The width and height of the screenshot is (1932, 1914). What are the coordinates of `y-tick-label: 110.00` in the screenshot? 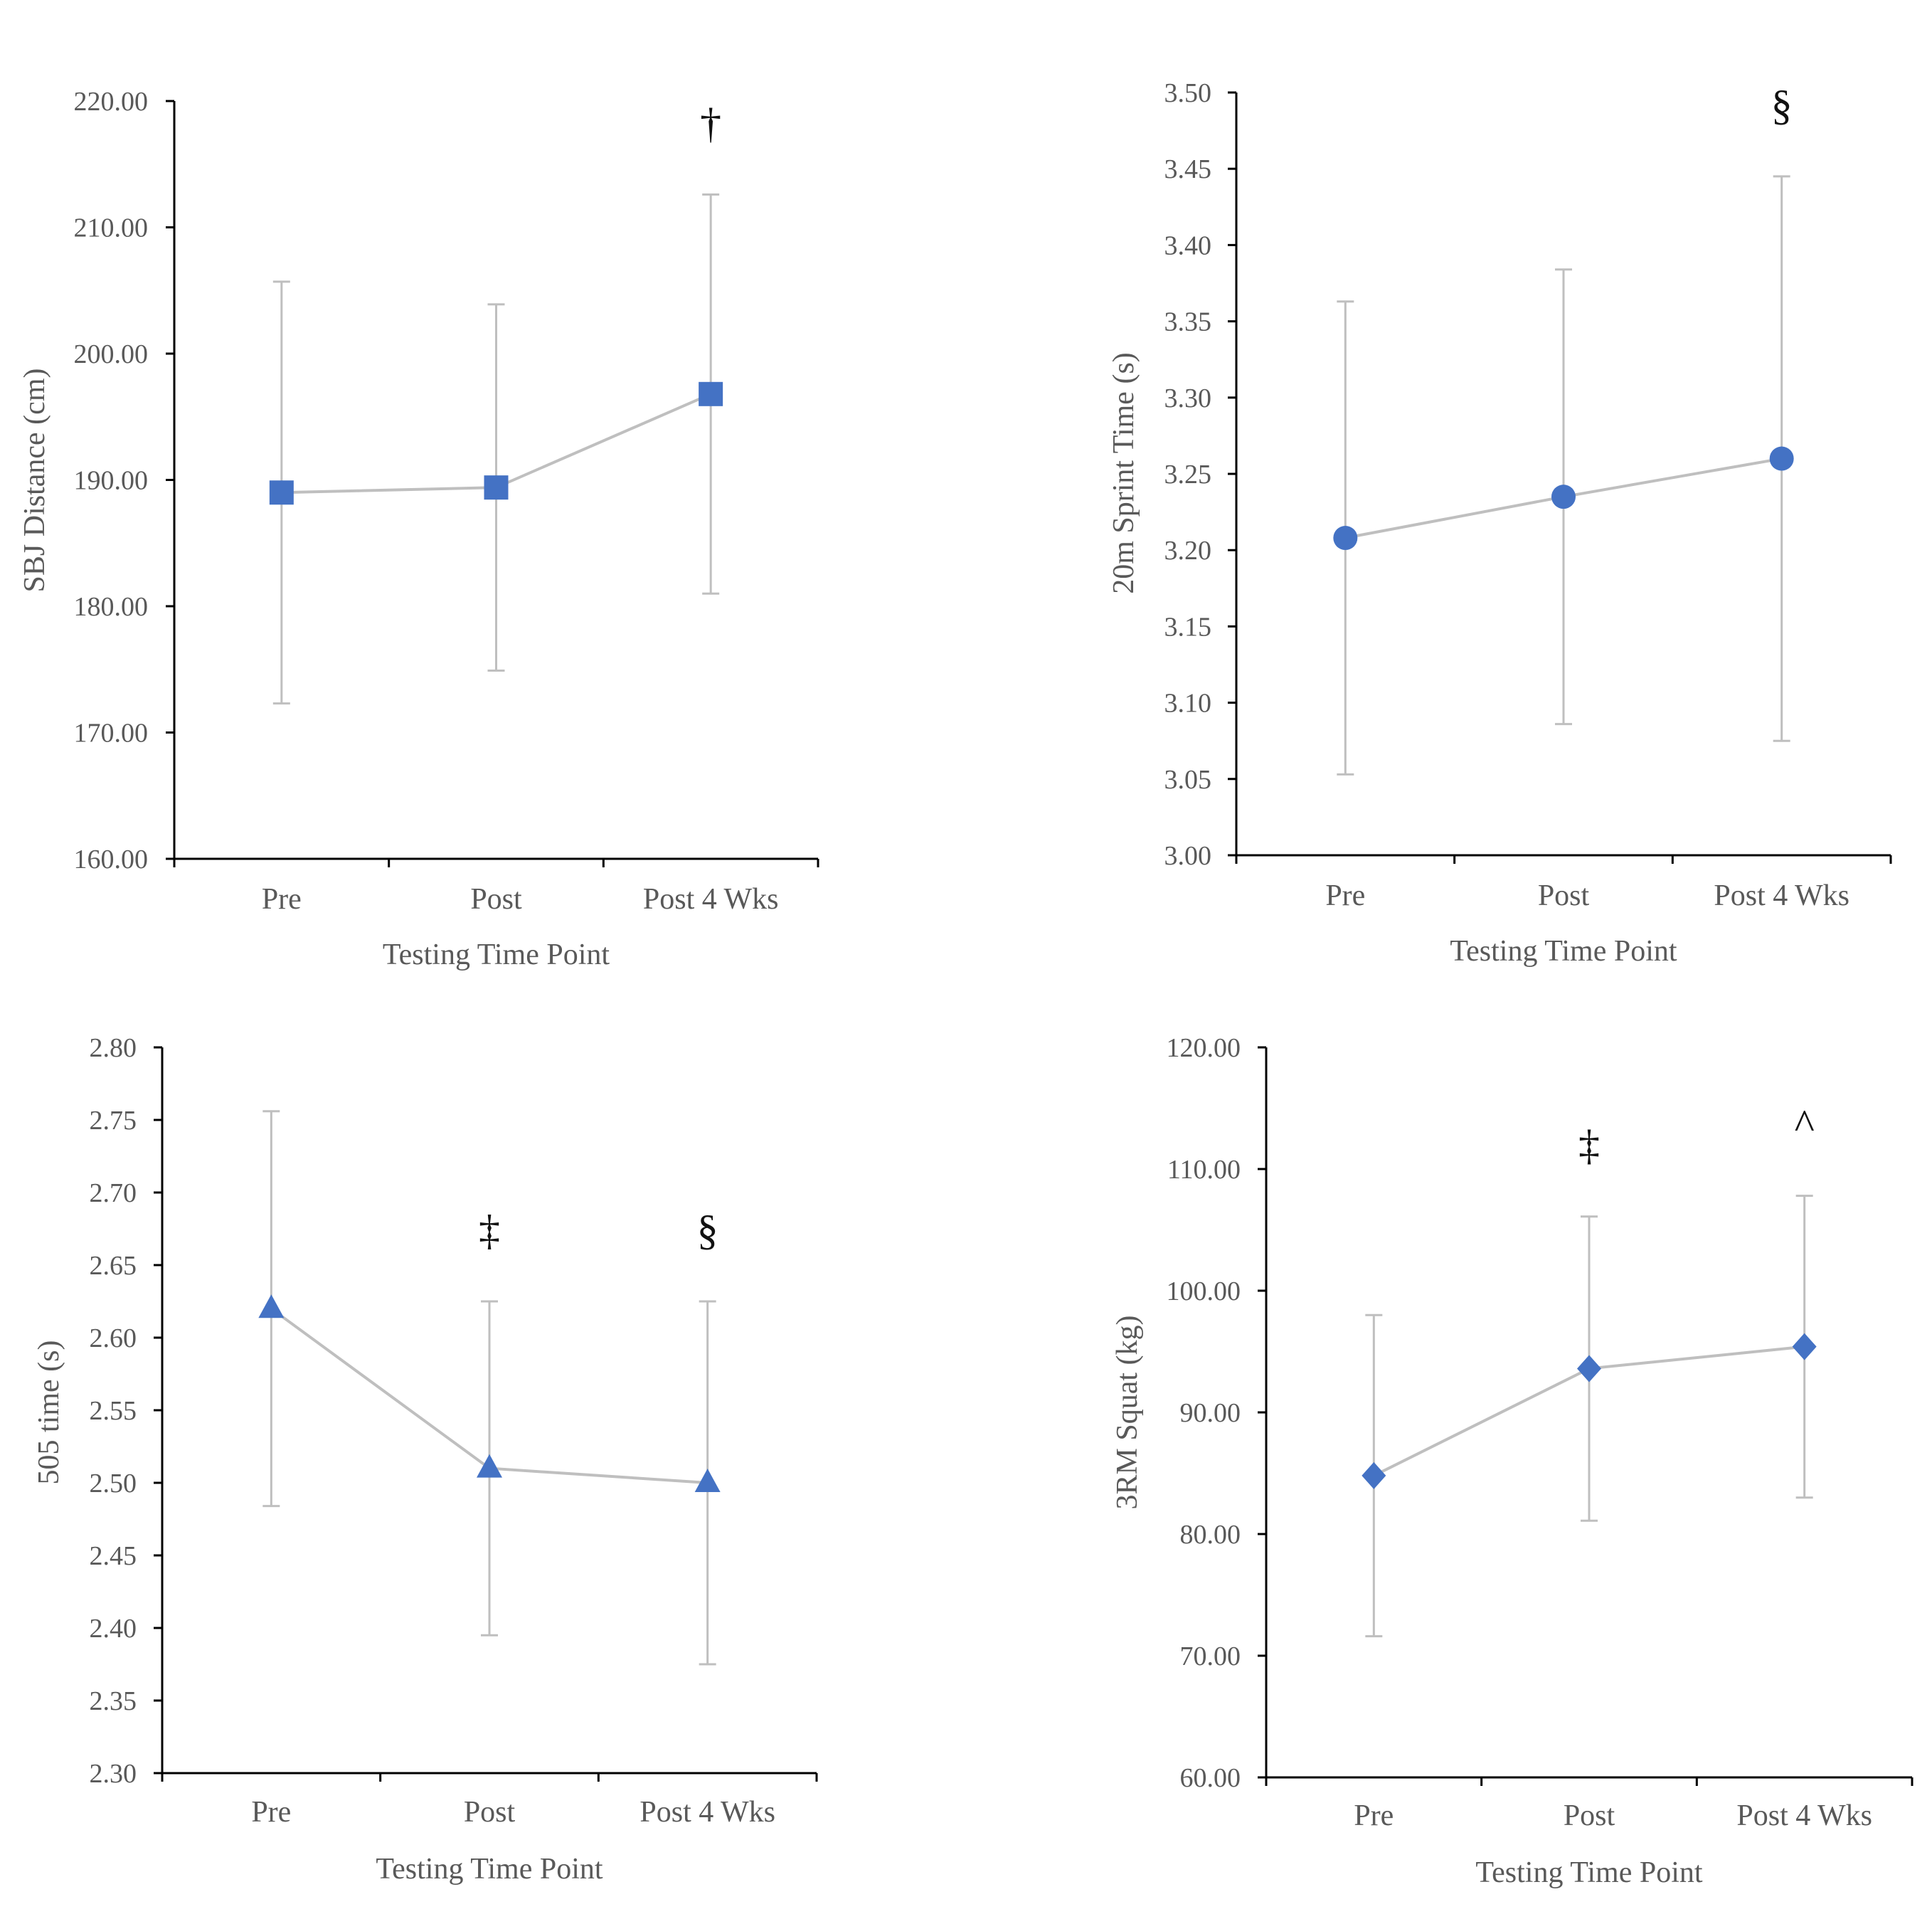 It's located at (1204, 1170).